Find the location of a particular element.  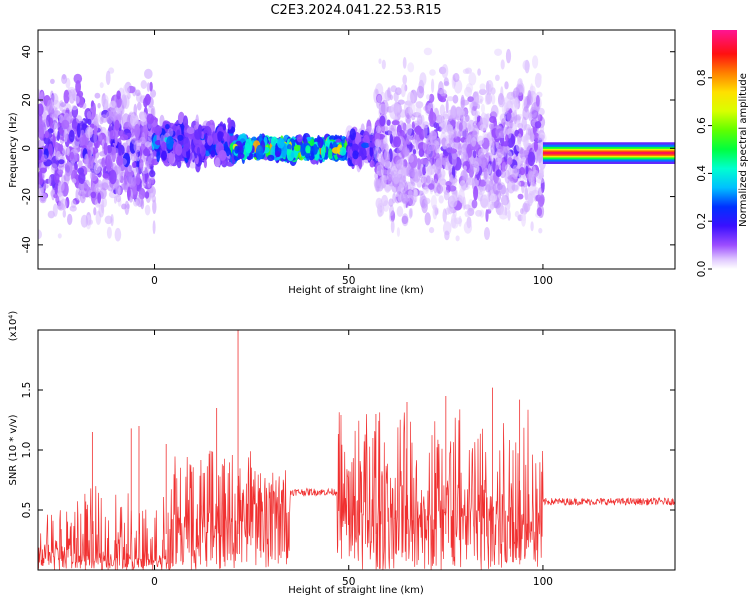

spectrogram-x-tick-label: 100 is located at coordinates (543, 281).